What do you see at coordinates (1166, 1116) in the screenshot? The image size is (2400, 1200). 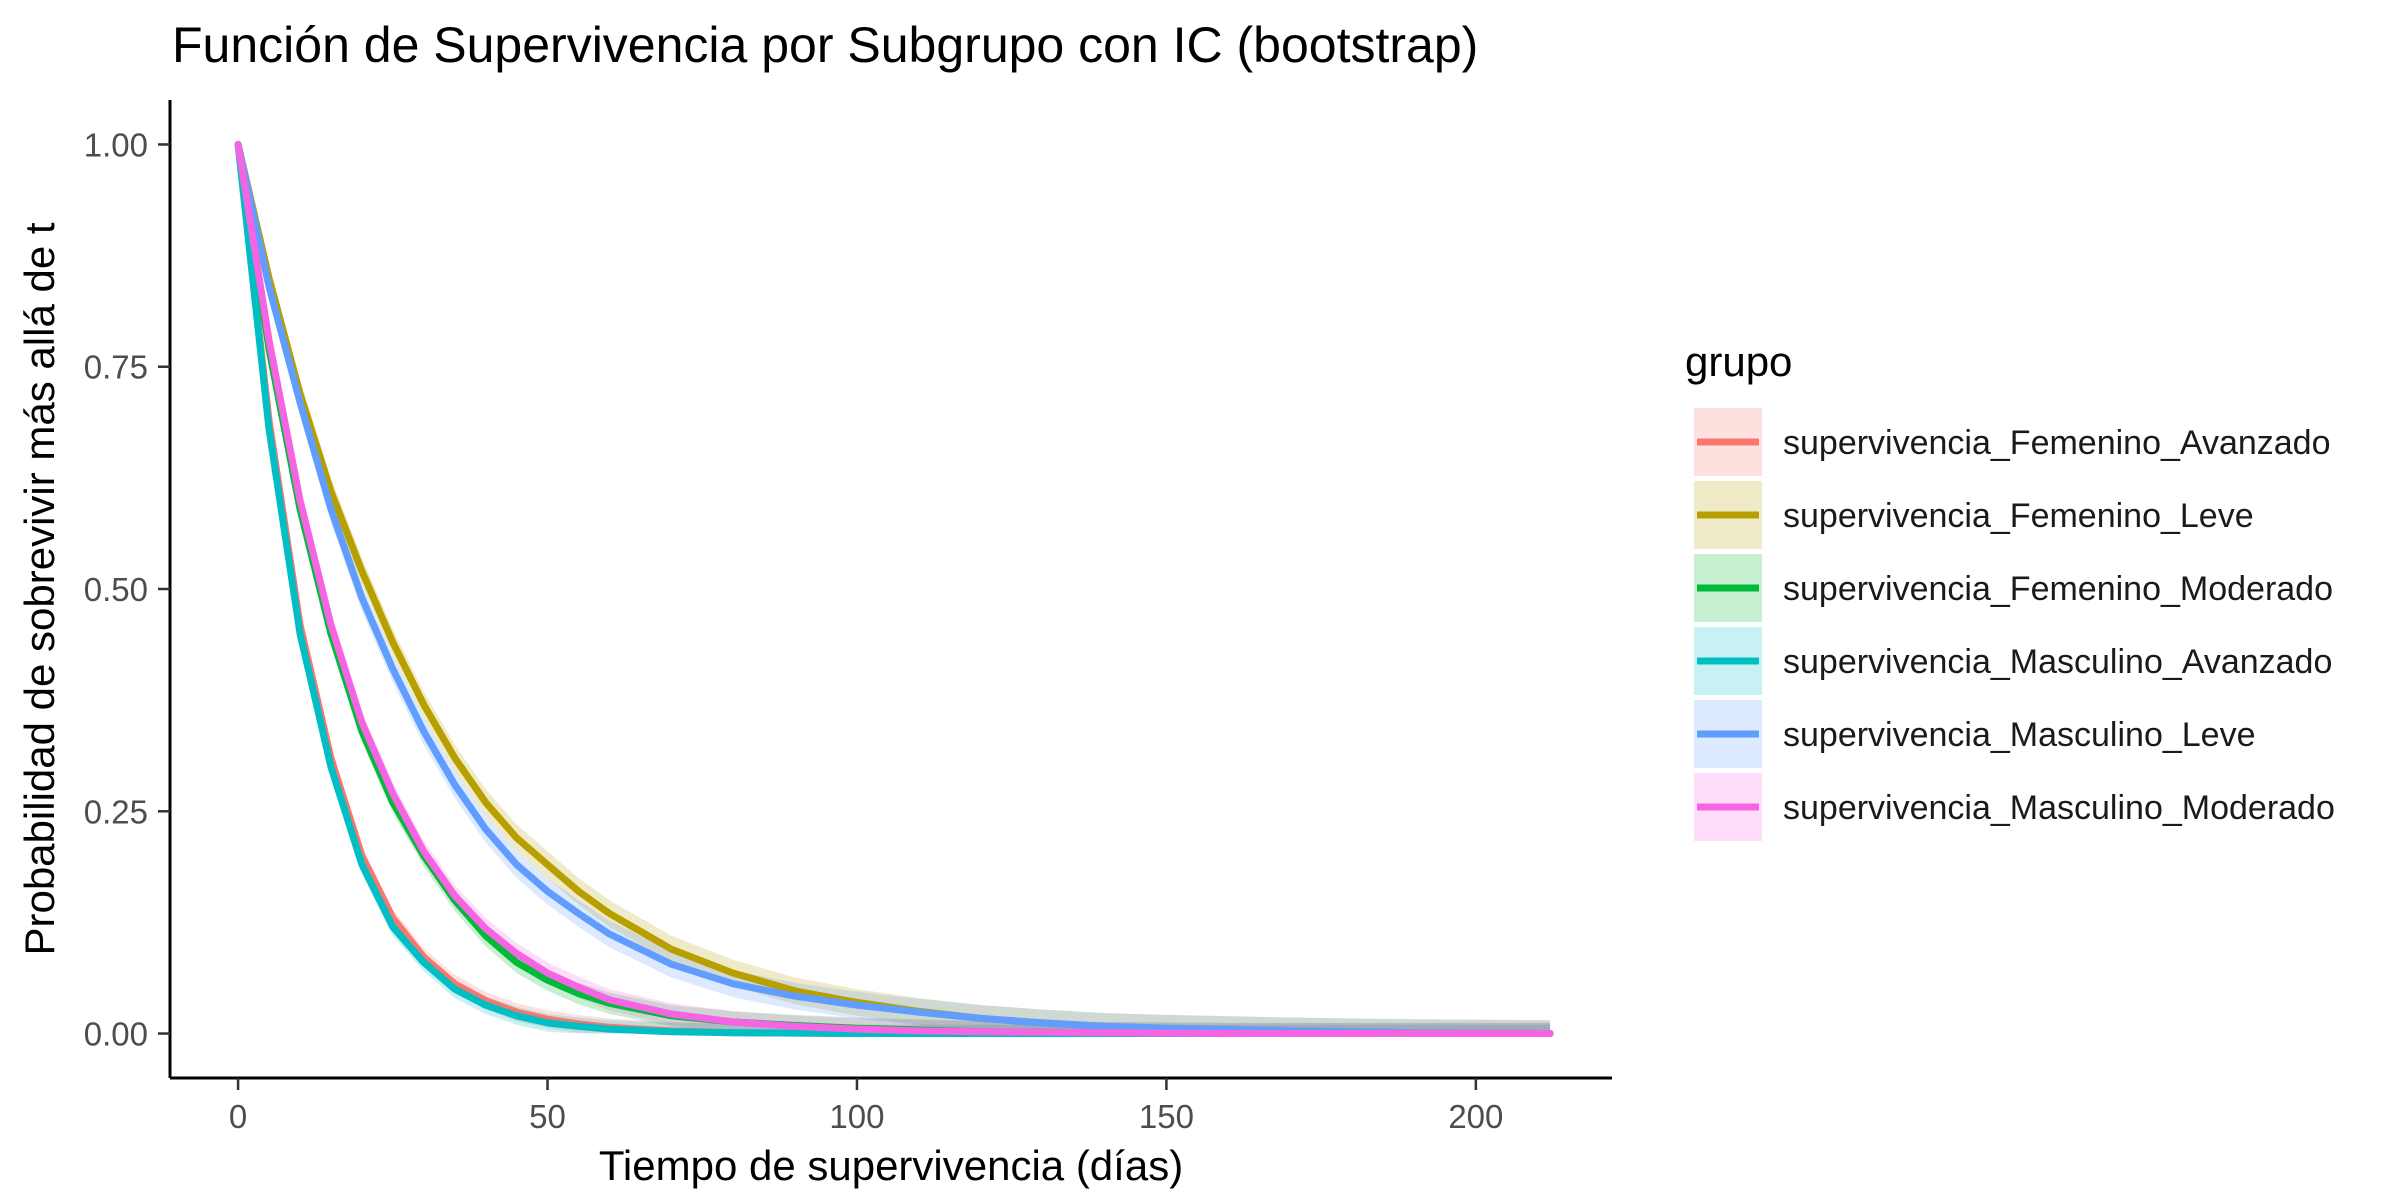 I see `x-tick-label: 150` at bounding box center [1166, 1116].